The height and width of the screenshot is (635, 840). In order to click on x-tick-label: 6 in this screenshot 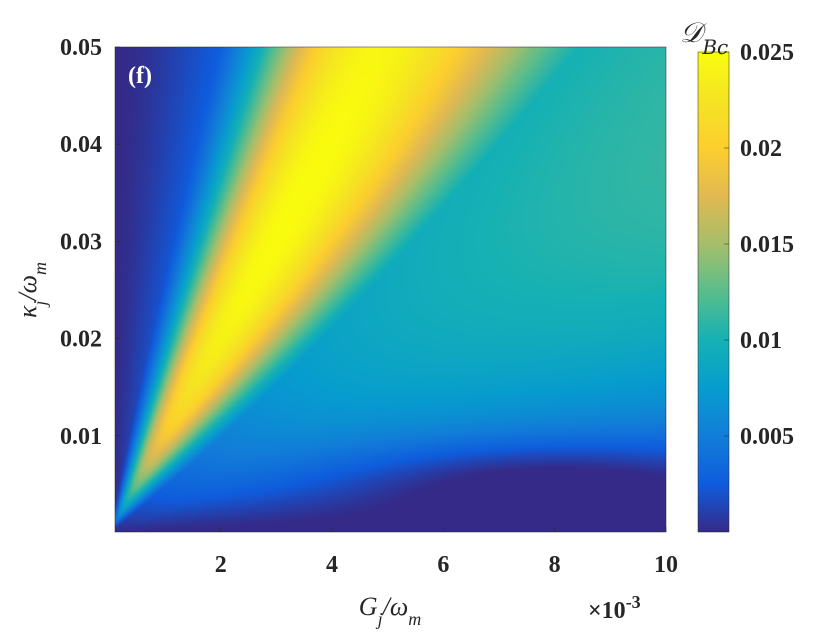, I will do `click(443, 565)`.